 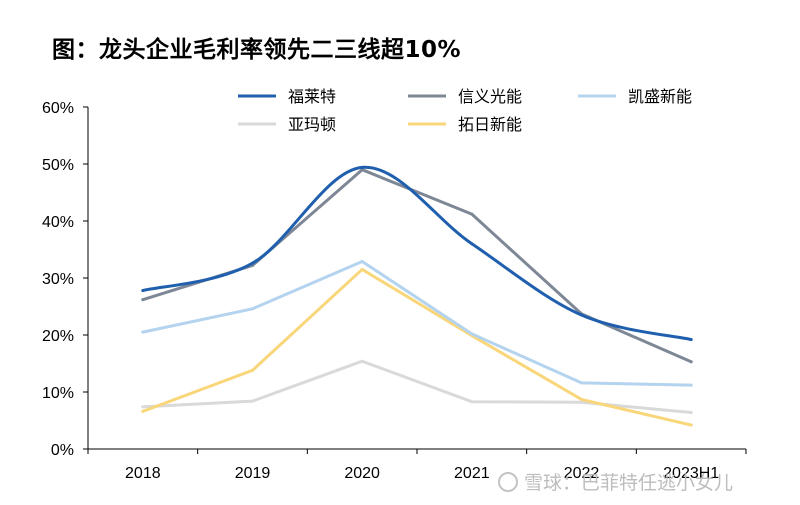 I want to click on x-tick-label: 2020, so click(x=362, y=473).